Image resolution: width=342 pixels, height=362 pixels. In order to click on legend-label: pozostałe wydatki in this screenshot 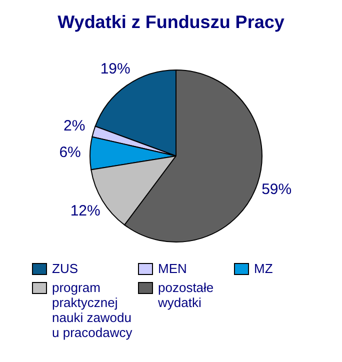, I will do `click(186, 295)`.